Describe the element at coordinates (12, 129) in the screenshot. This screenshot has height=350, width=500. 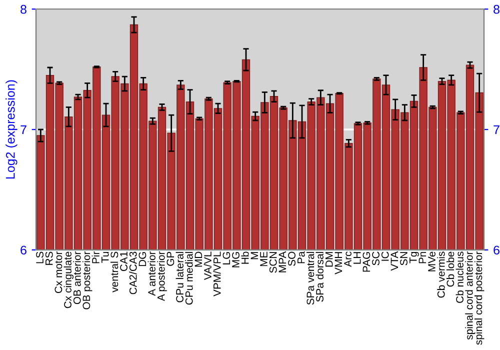
I see `y-axis-title: Log2 (expression)` at that location.